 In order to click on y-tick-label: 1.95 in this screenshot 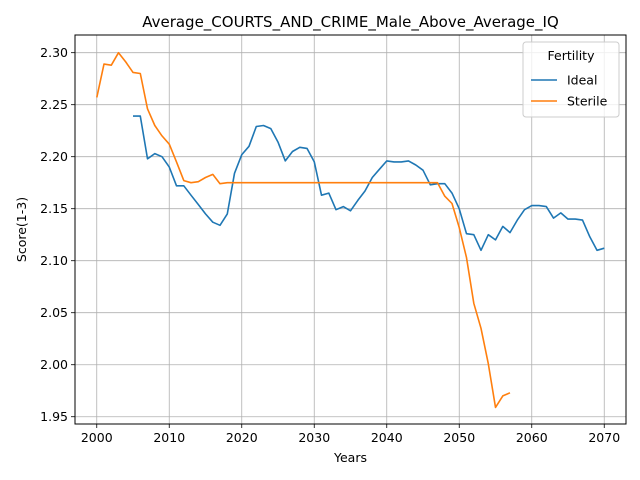, I will do `click(54, 416)`.